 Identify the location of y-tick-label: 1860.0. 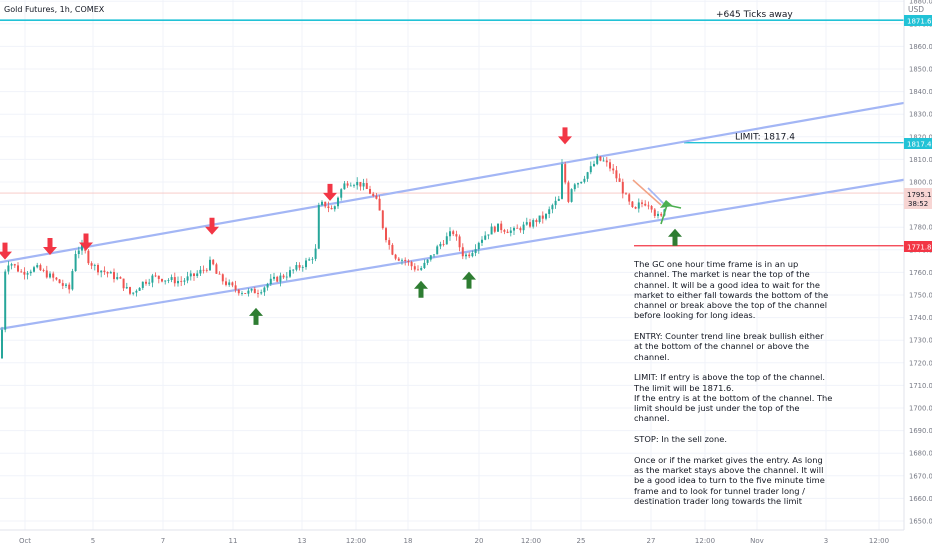
(920, 47).